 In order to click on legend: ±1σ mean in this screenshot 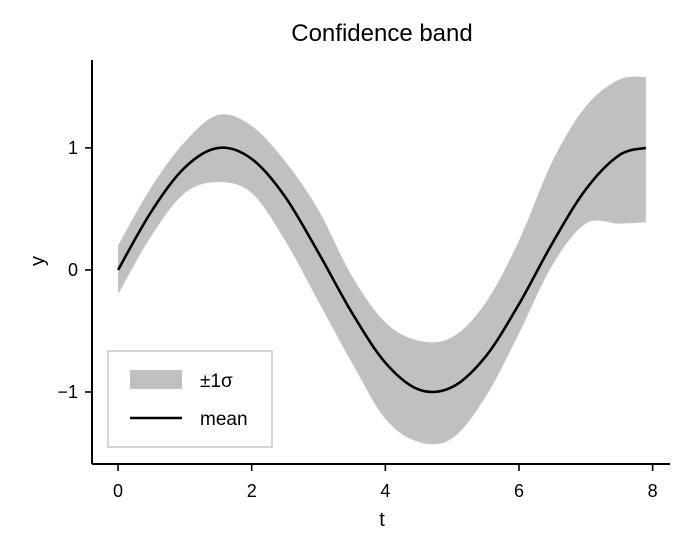, I will do `click(190, 399)`.